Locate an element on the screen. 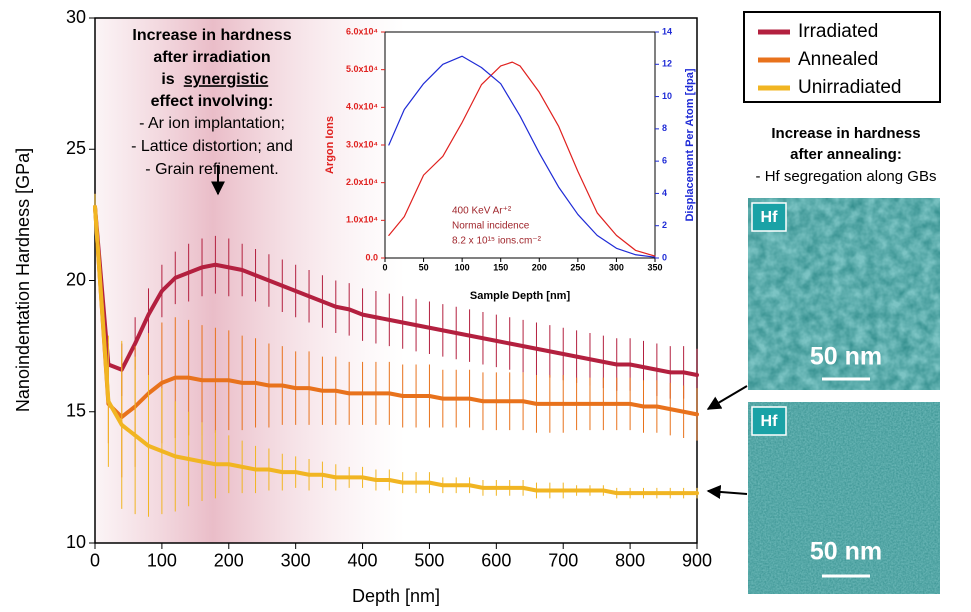 This screenshot has height=612, width=971. annotation-line: Increase in hardness is located at coordinates (211, 35).